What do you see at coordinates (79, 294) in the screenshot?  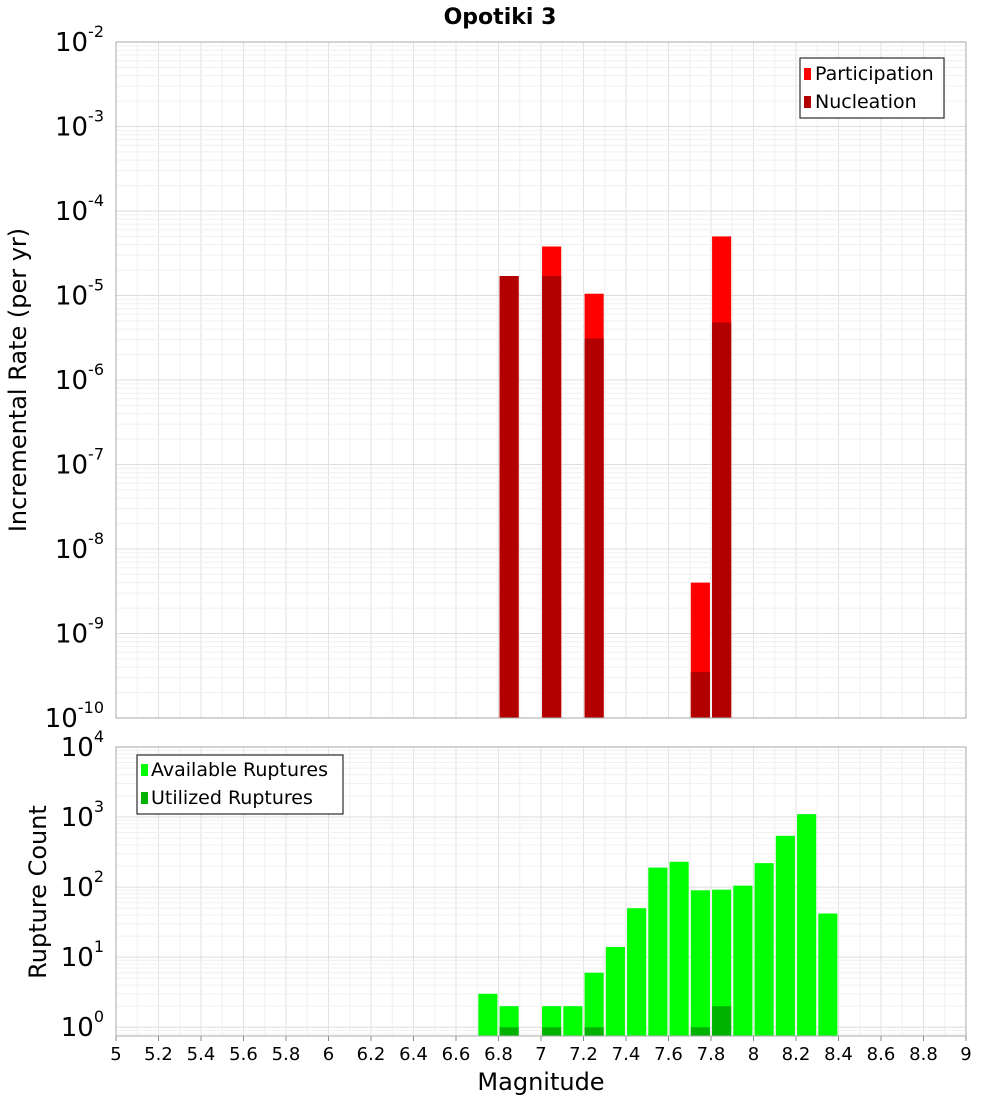 I see `y-tick-label: 10⁻⁵` at bounding box center [79, 294].